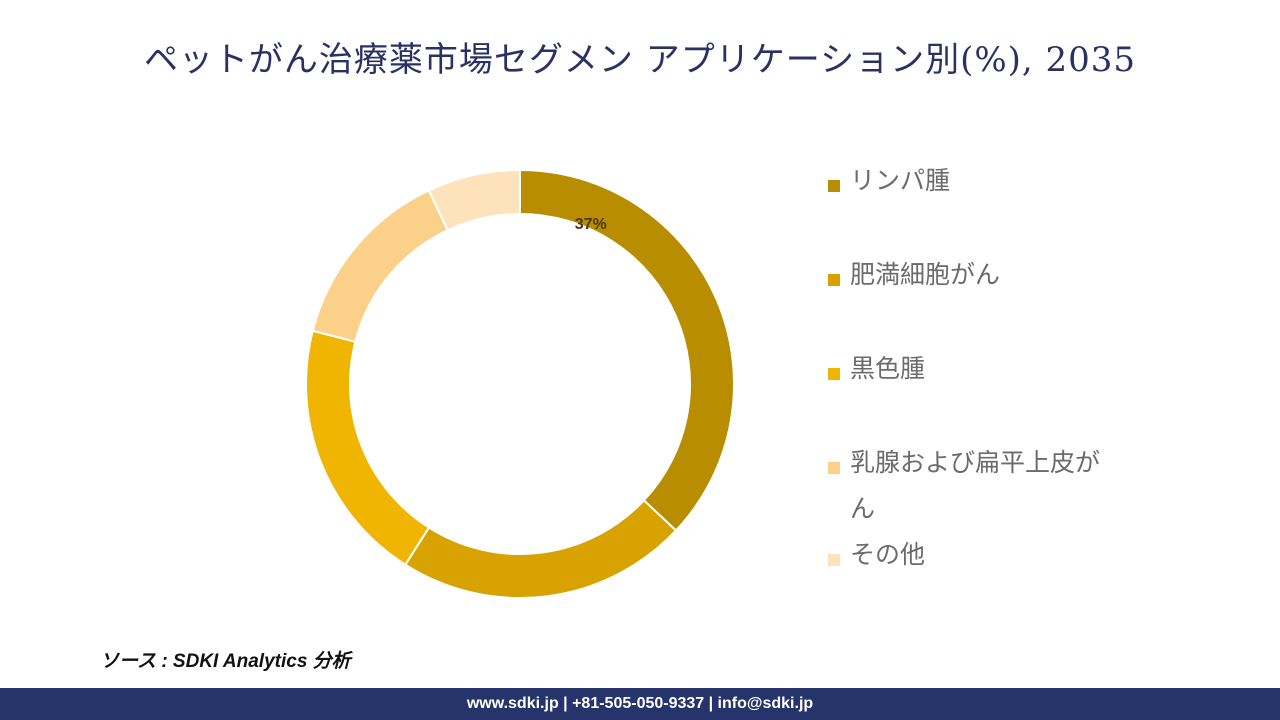 This screenshot has height=720, width=1280. What do you see at coordinates (973, 559) in the screenshot?
I see `legend-item-other: その他` at bounding box center [973, 559].